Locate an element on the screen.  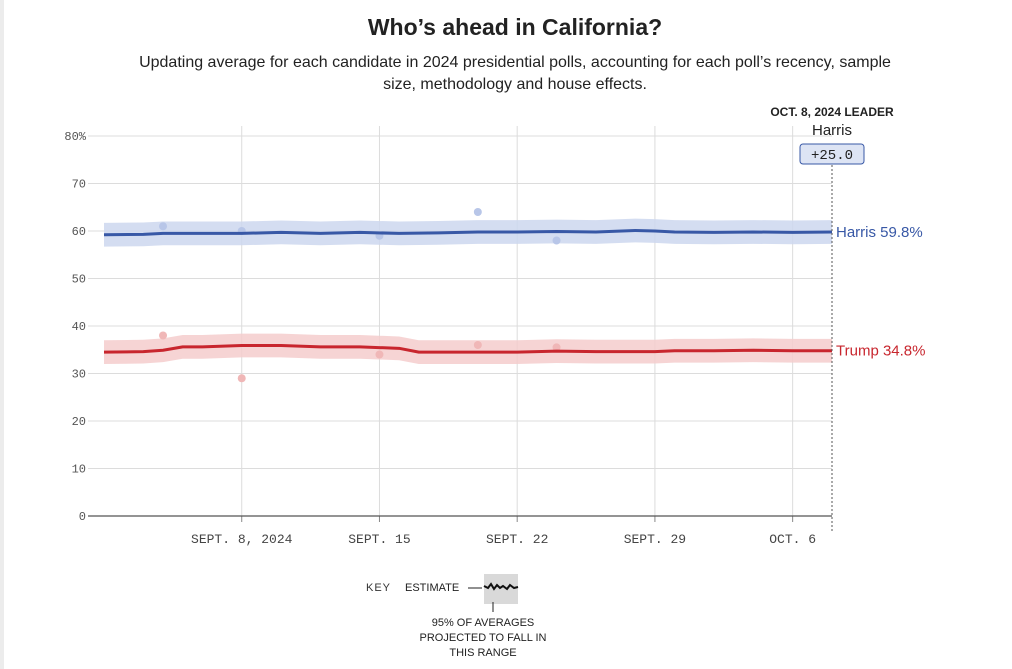
harris-average-line is located at coordinates (468, 233).